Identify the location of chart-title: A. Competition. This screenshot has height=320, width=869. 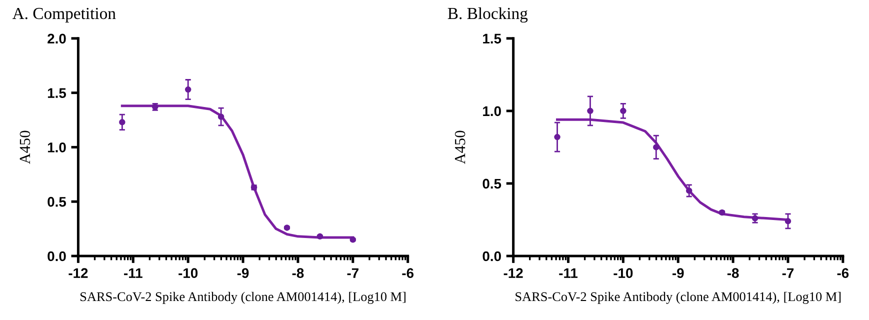
(64, 15).